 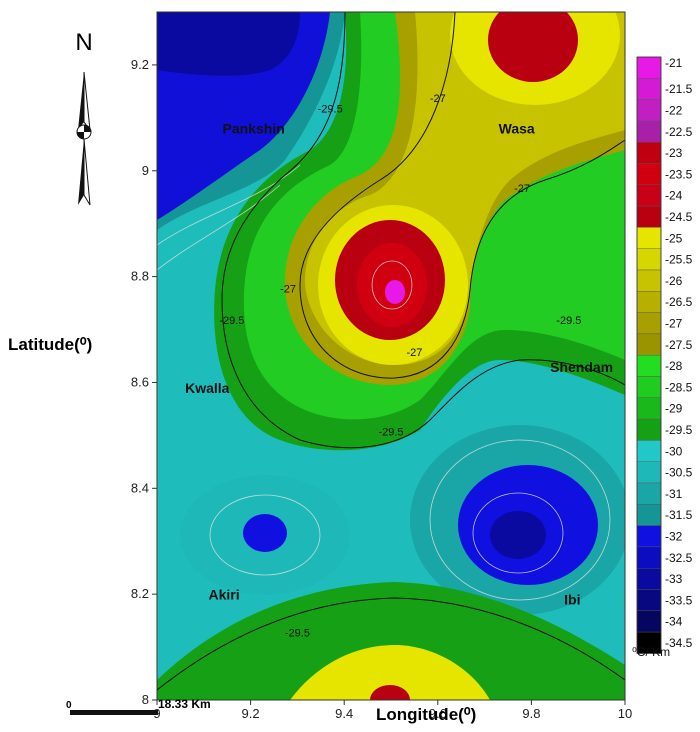 I want to click on legend-value: -23.5, so click(x=679, y=174).